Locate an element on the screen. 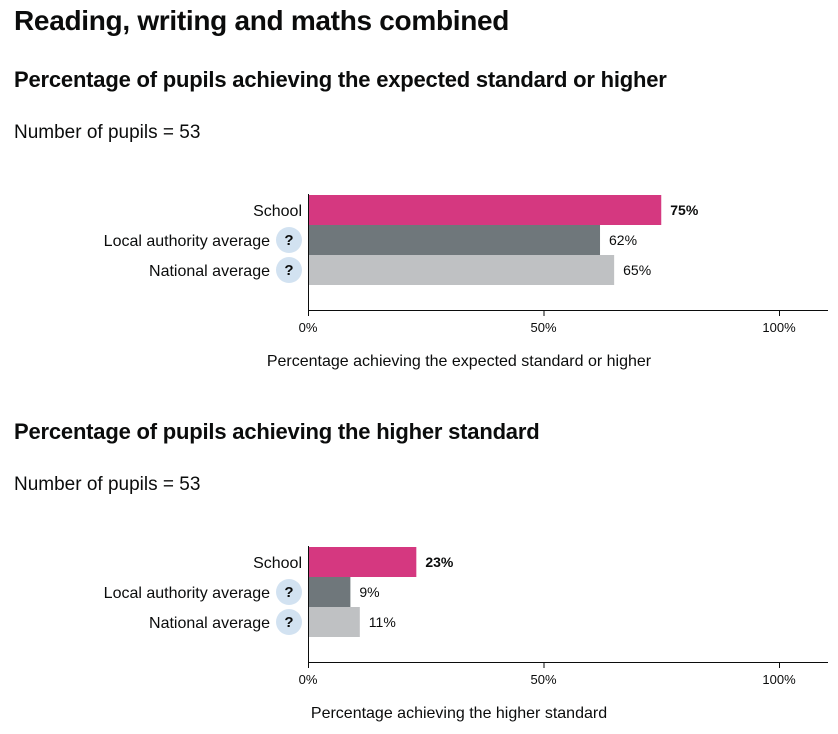 This screenshot has width=838, height=734. value-label-local-authority: 62% is located at coordinates (623, 240).